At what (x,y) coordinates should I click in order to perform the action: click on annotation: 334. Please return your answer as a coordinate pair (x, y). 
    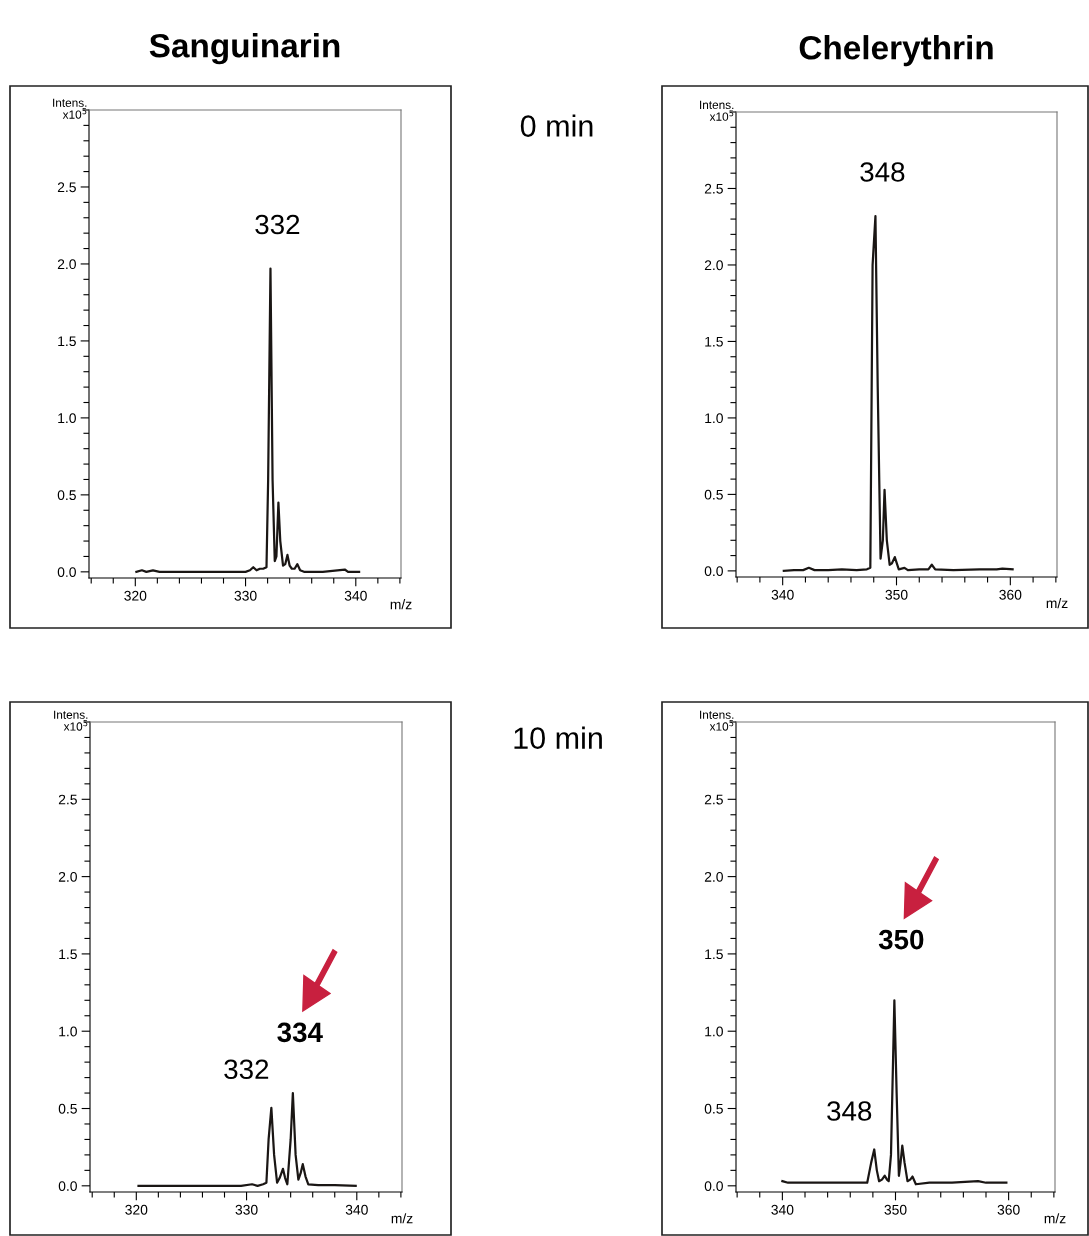
    Looking at the image, I should click on (300, 1032).